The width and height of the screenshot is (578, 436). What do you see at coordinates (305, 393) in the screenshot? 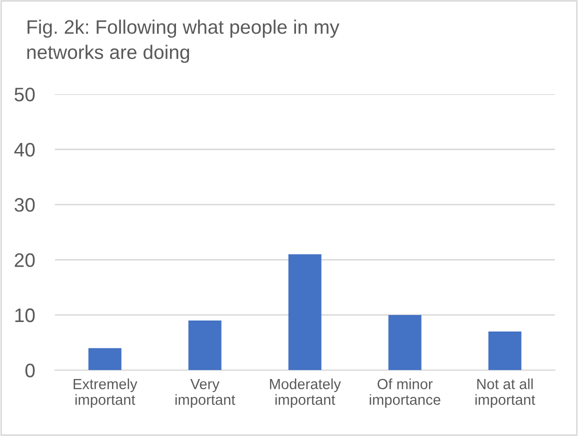
I see `x-tick-label: Moderately important` at bounding box center [305, 393].